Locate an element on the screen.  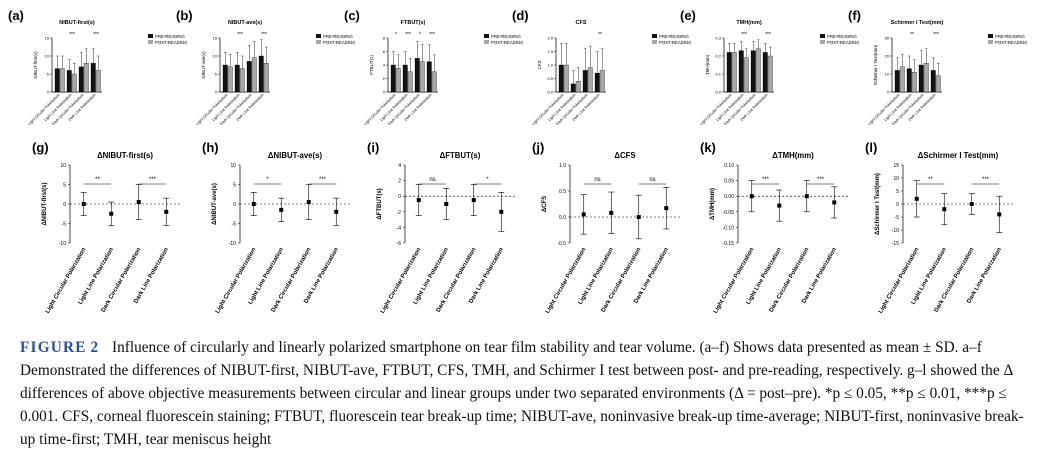
panel-letter: (i) is located at coordinates (373, 147).